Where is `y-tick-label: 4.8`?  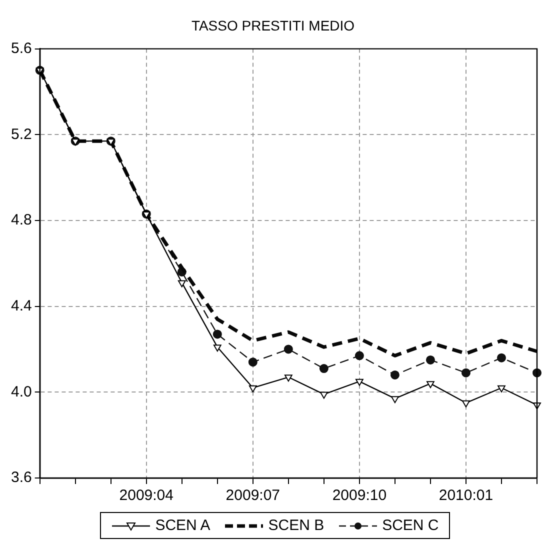
y-tick-label: 4.8 is located at coordinates (21, 220).